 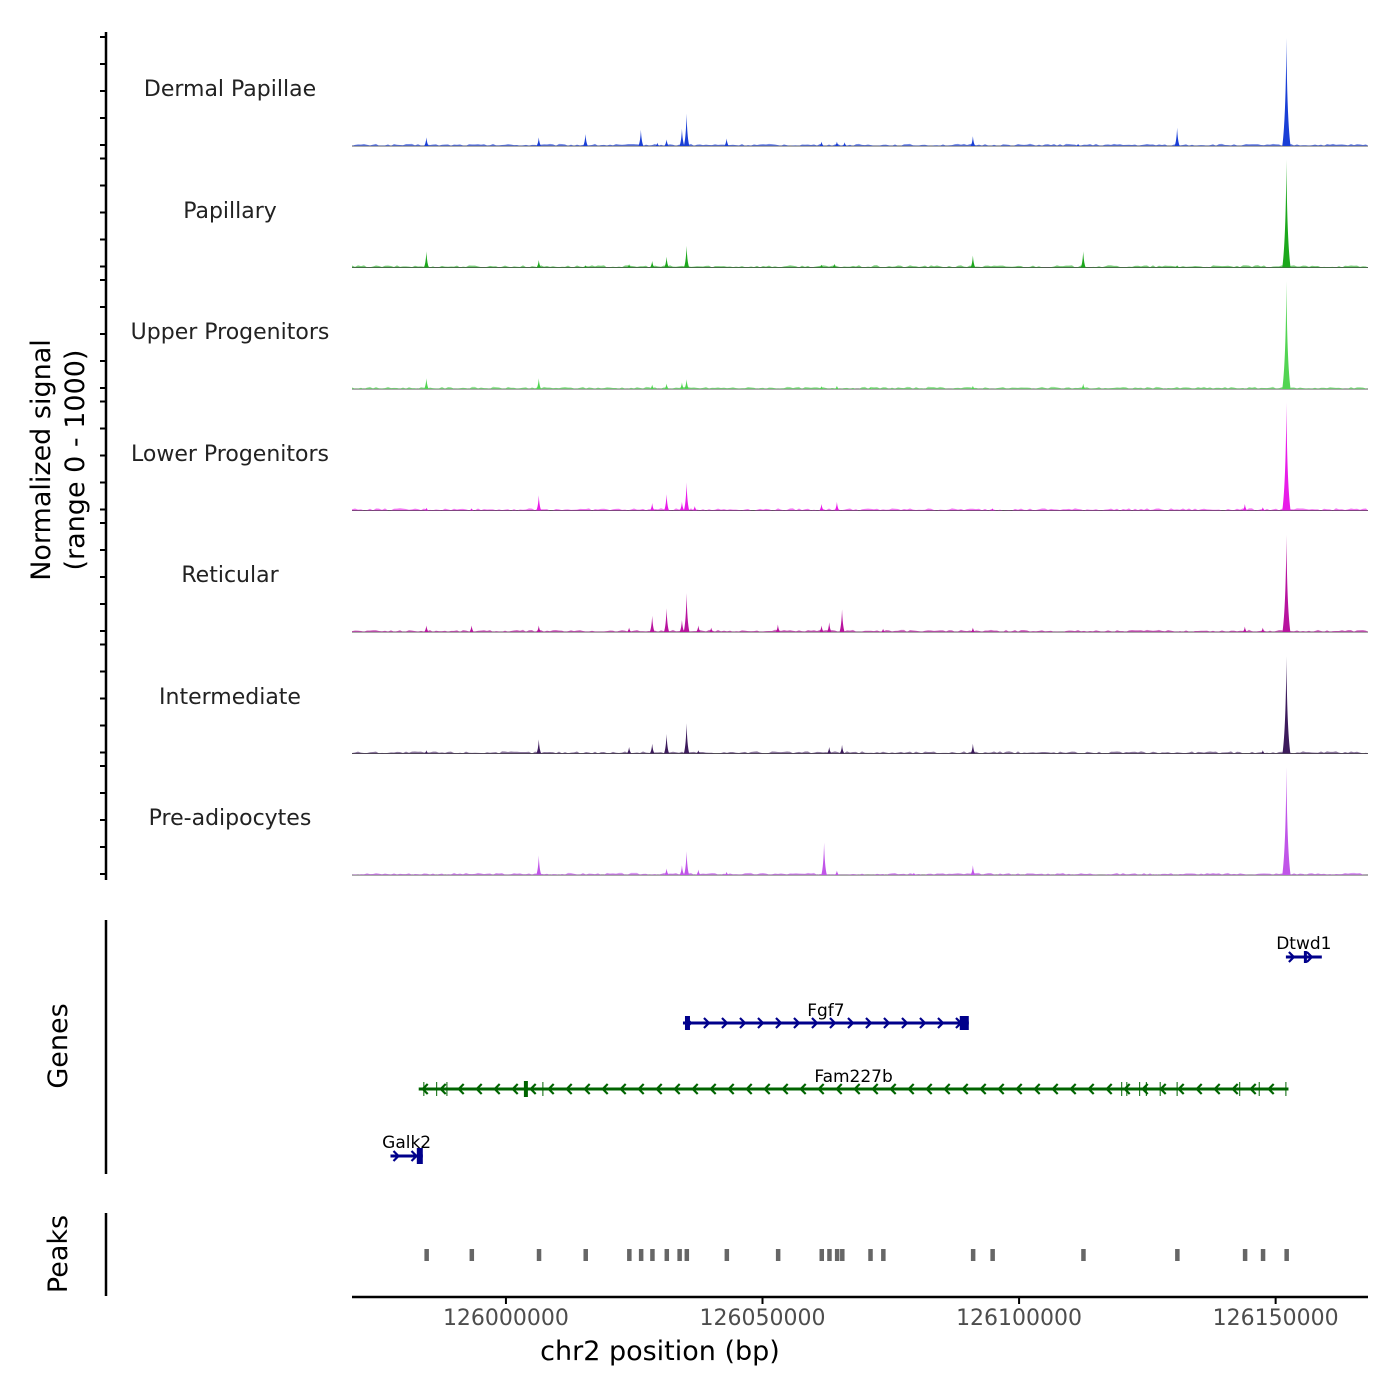 I want to click on x-tick-label: 126100000, so click(x=1019, y=1318).